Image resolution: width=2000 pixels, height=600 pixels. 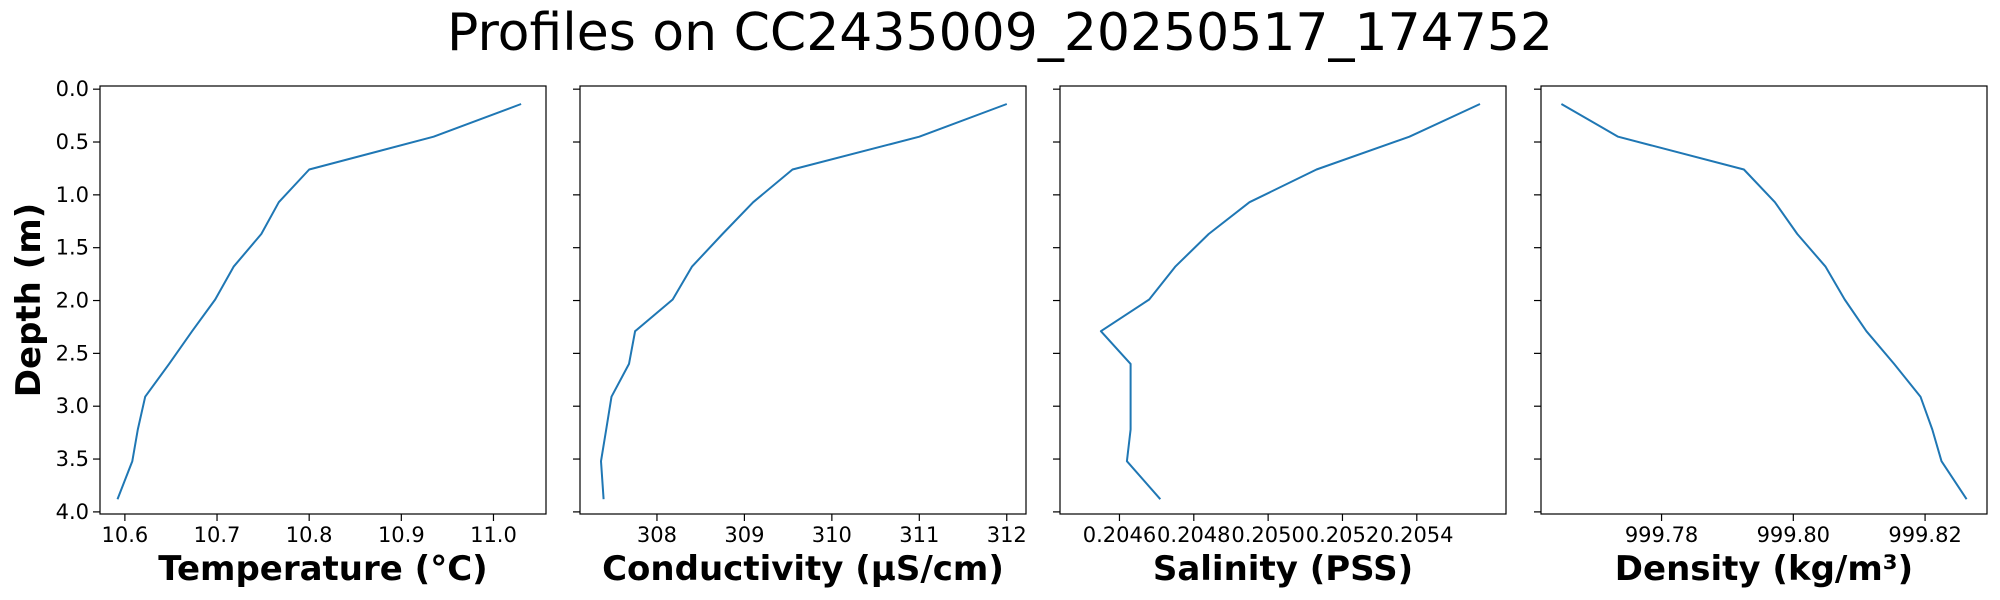 What do you see at coordinates (401, 535) in the screenshot?
I see `x-tick-label-1-4: 10.9` at bounding box center [401, 535].